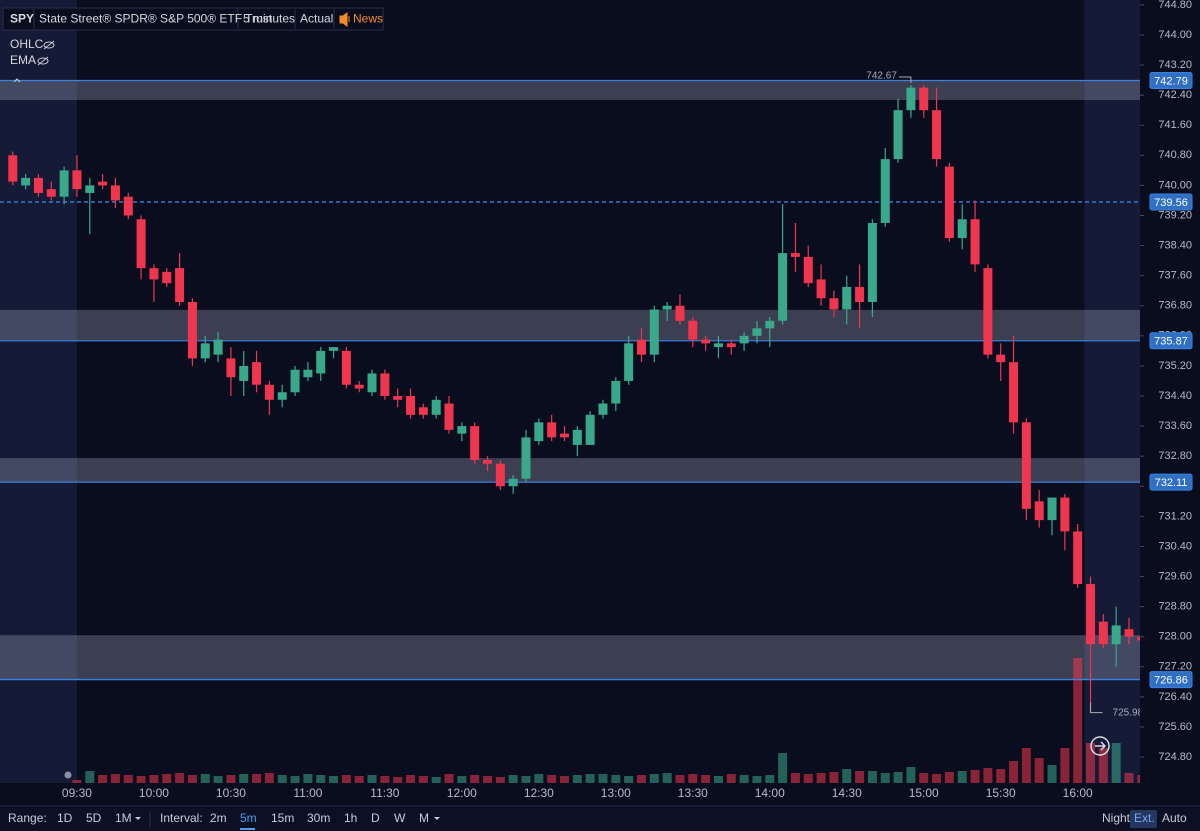  What do you see at coordinates (154, 793) in the screenshot?
I see `x-tick-label: 10:00` at bounding box center [154, 793].